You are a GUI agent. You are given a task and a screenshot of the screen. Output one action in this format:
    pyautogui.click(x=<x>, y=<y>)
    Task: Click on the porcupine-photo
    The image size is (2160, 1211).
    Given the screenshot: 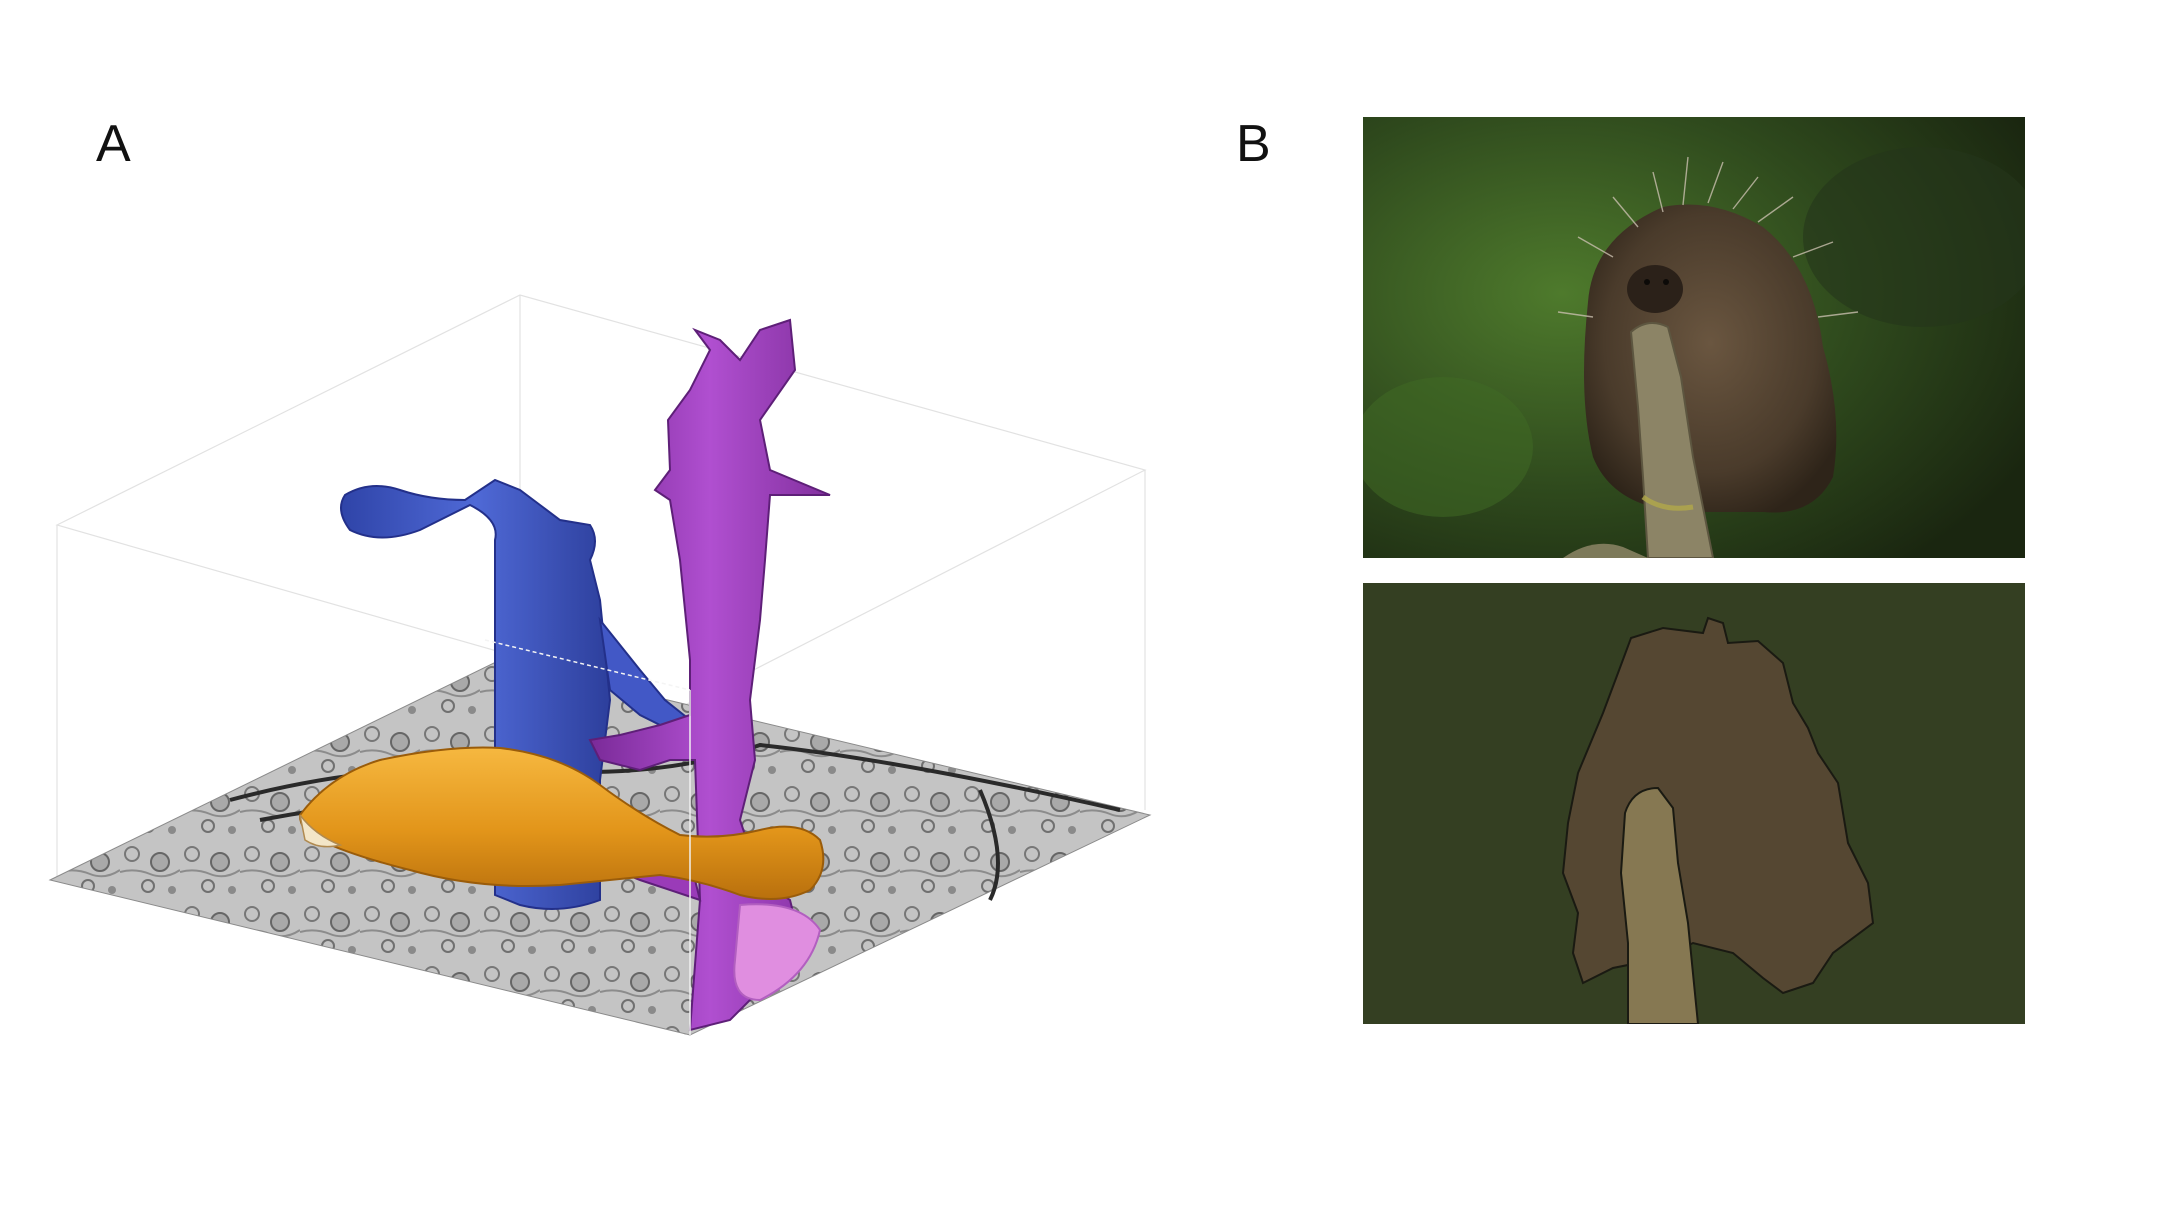 What is the action you would take?
    pyautogui.click(x=1694, y=337)
    